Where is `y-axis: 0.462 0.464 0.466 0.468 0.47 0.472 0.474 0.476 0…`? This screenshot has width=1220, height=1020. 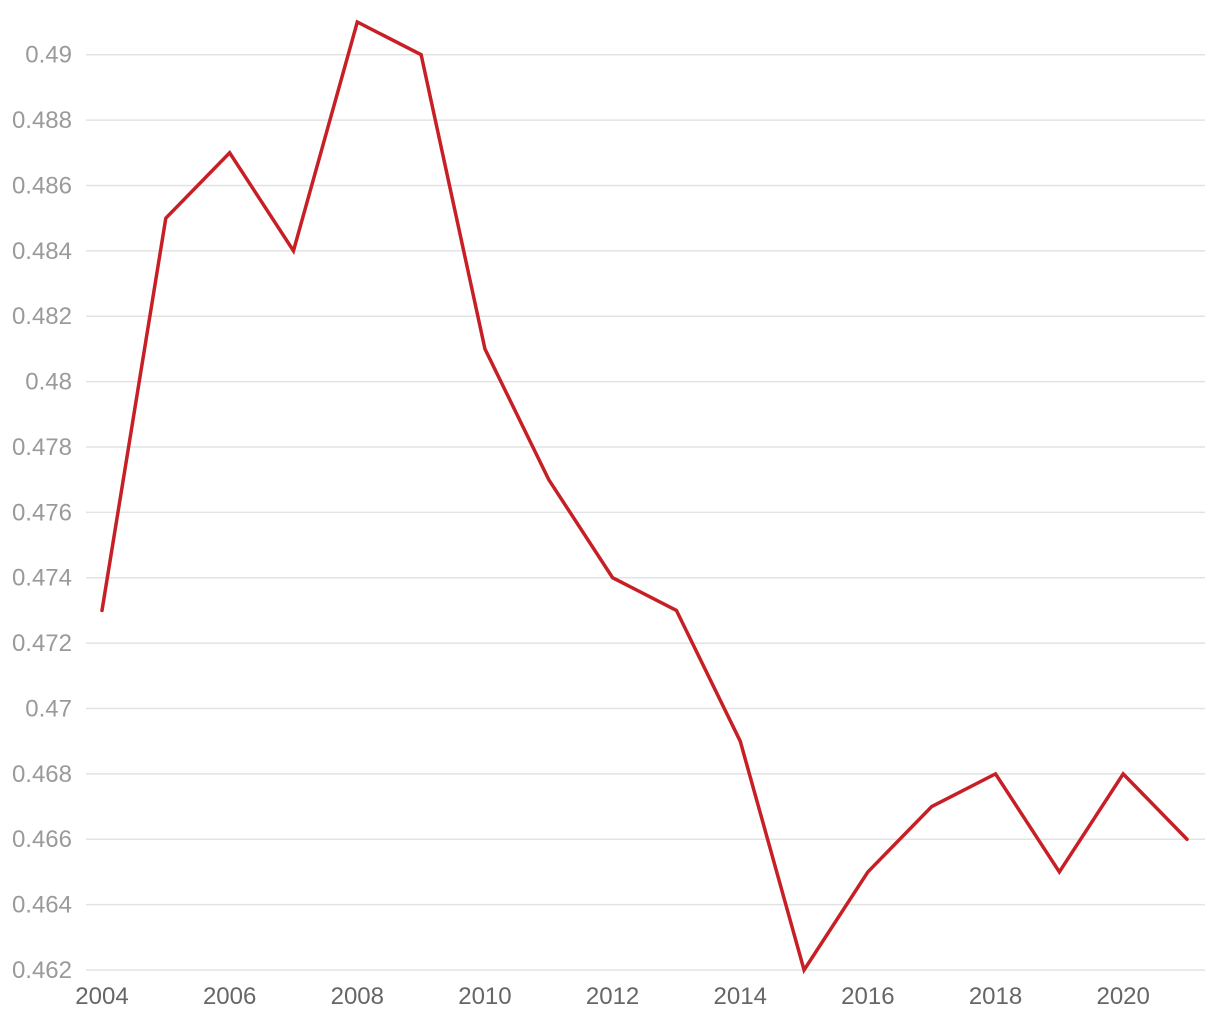
y-axis: 0.462 0.464 0.466 0.468 0.47 0.472 0.474 0.476 0… is located at coordinates (42, 513).